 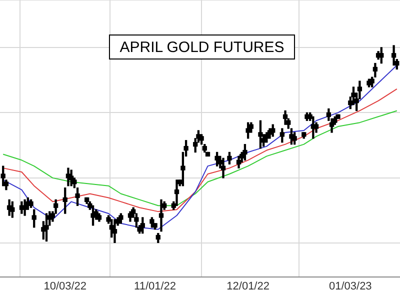 I want to click on x-tick-label: 11/01/22, so click(x=155, y=286).